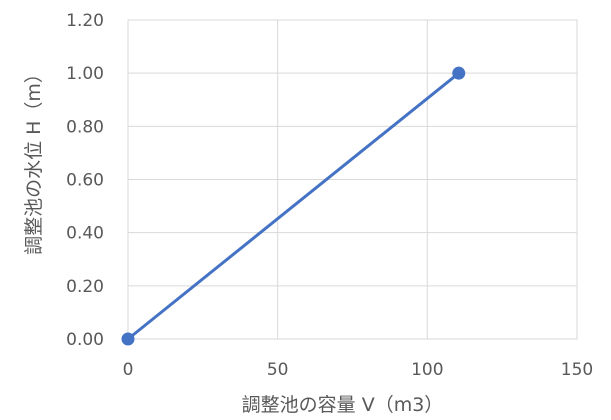 This screenshot has width=611, height=420. I want to click on y-tick-label: 0.40, so click(85, 234).